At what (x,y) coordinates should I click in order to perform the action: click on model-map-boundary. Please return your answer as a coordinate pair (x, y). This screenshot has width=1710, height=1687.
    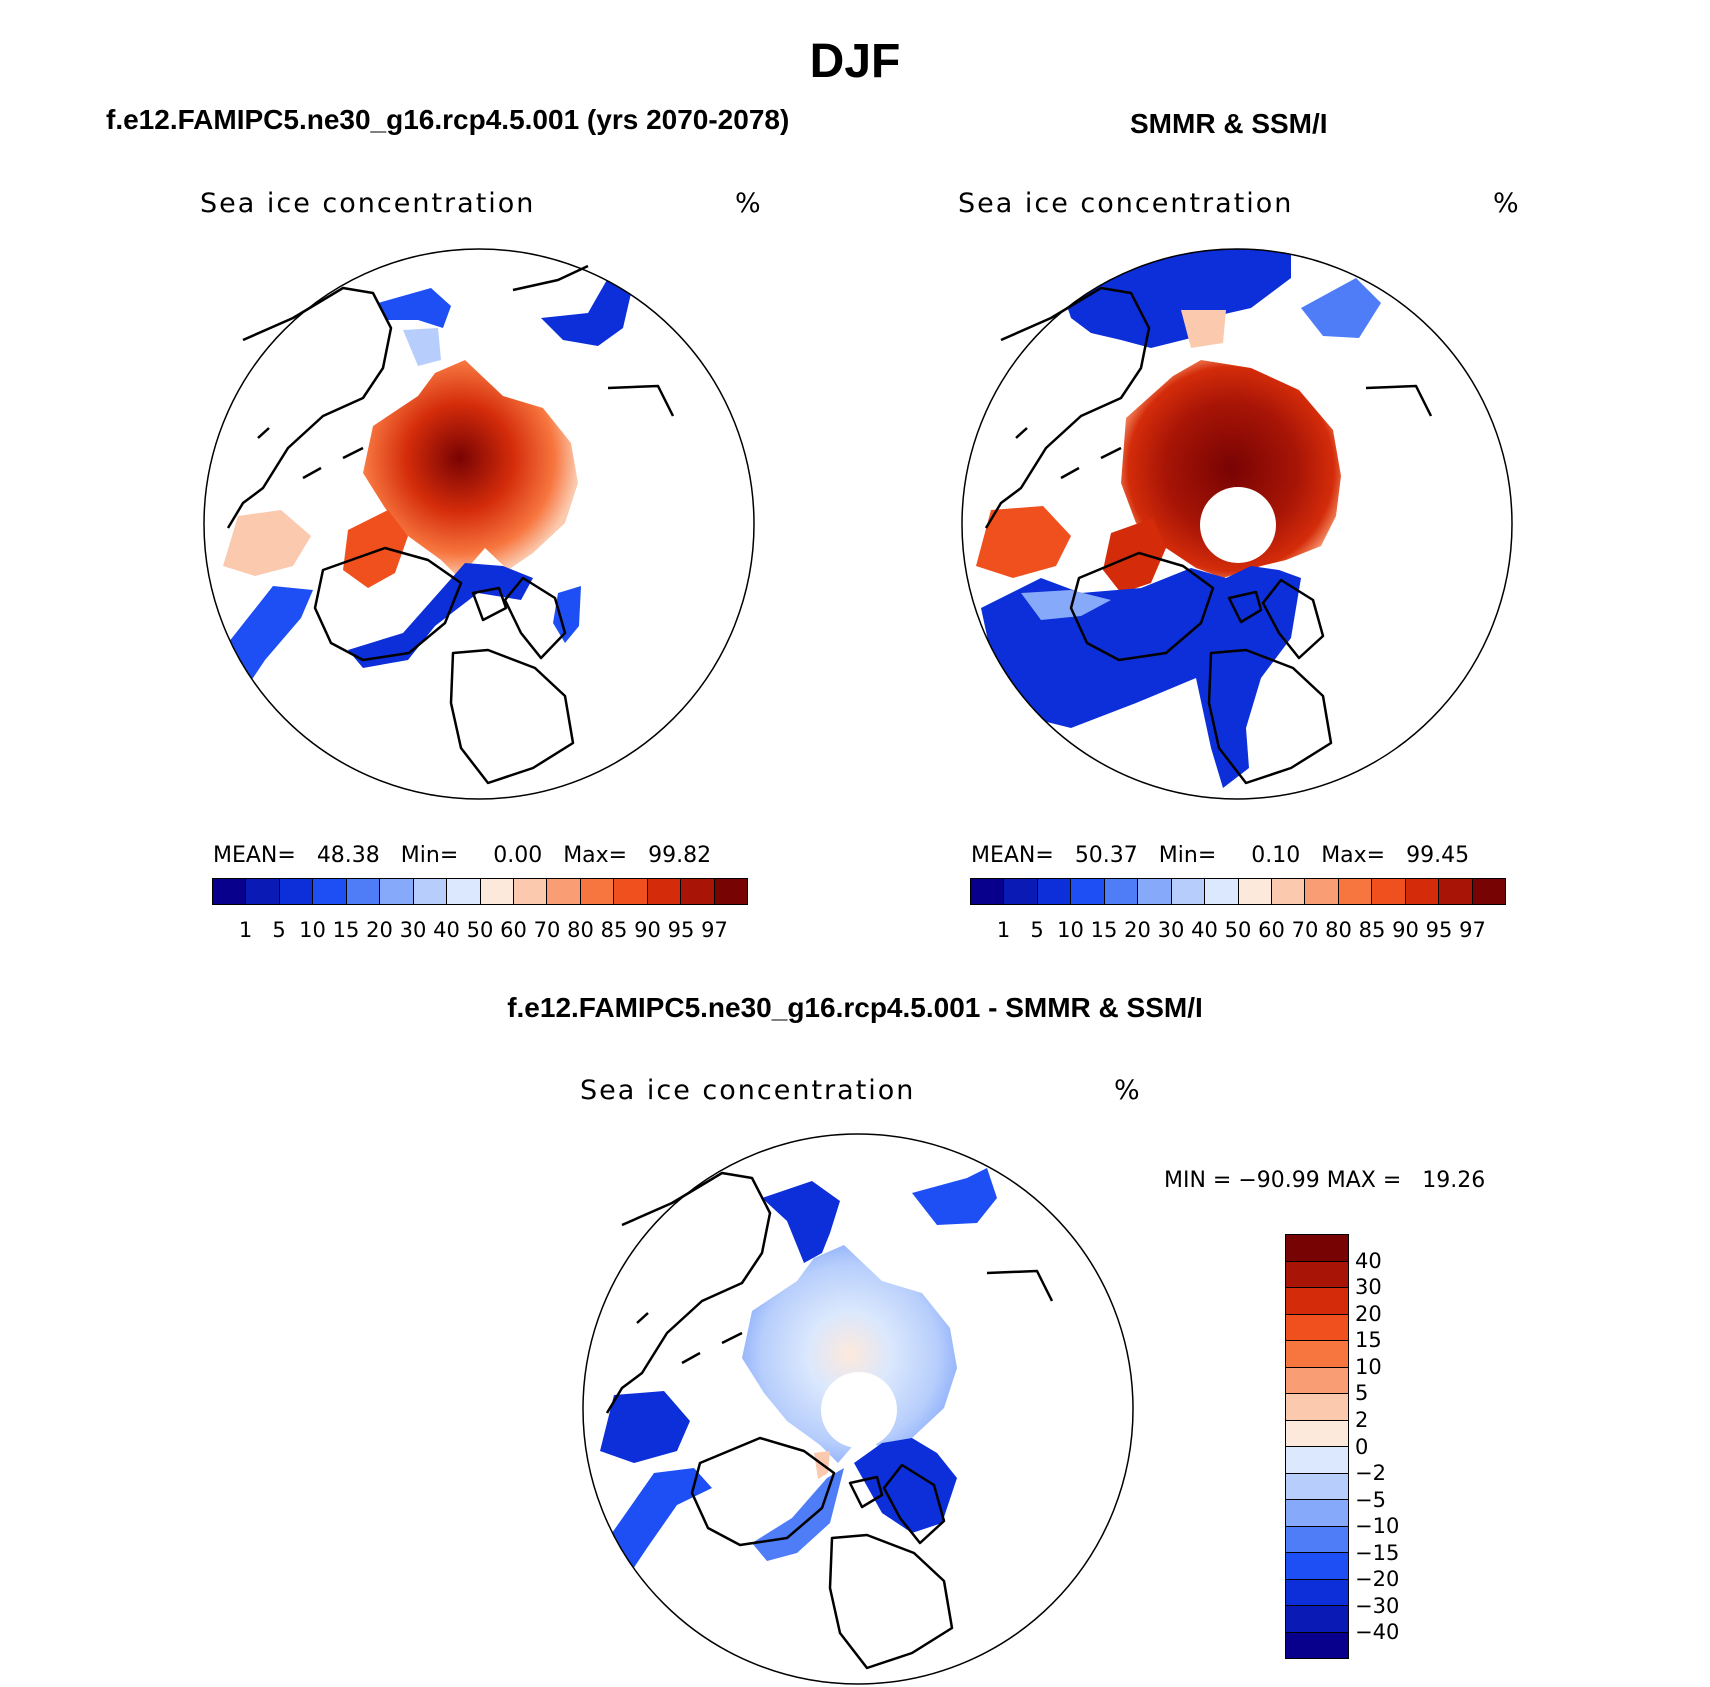
    Looking at the image, I should click on (479, 524).